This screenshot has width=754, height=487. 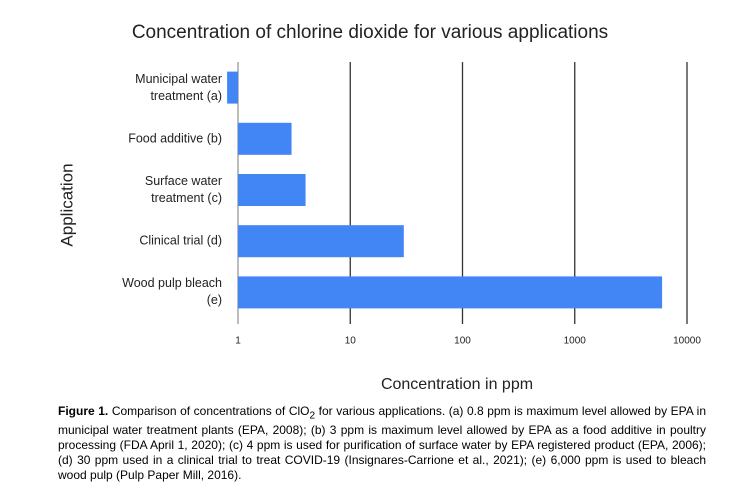 I want to click on y-axis-title: Application, so click(x=66, y=204).